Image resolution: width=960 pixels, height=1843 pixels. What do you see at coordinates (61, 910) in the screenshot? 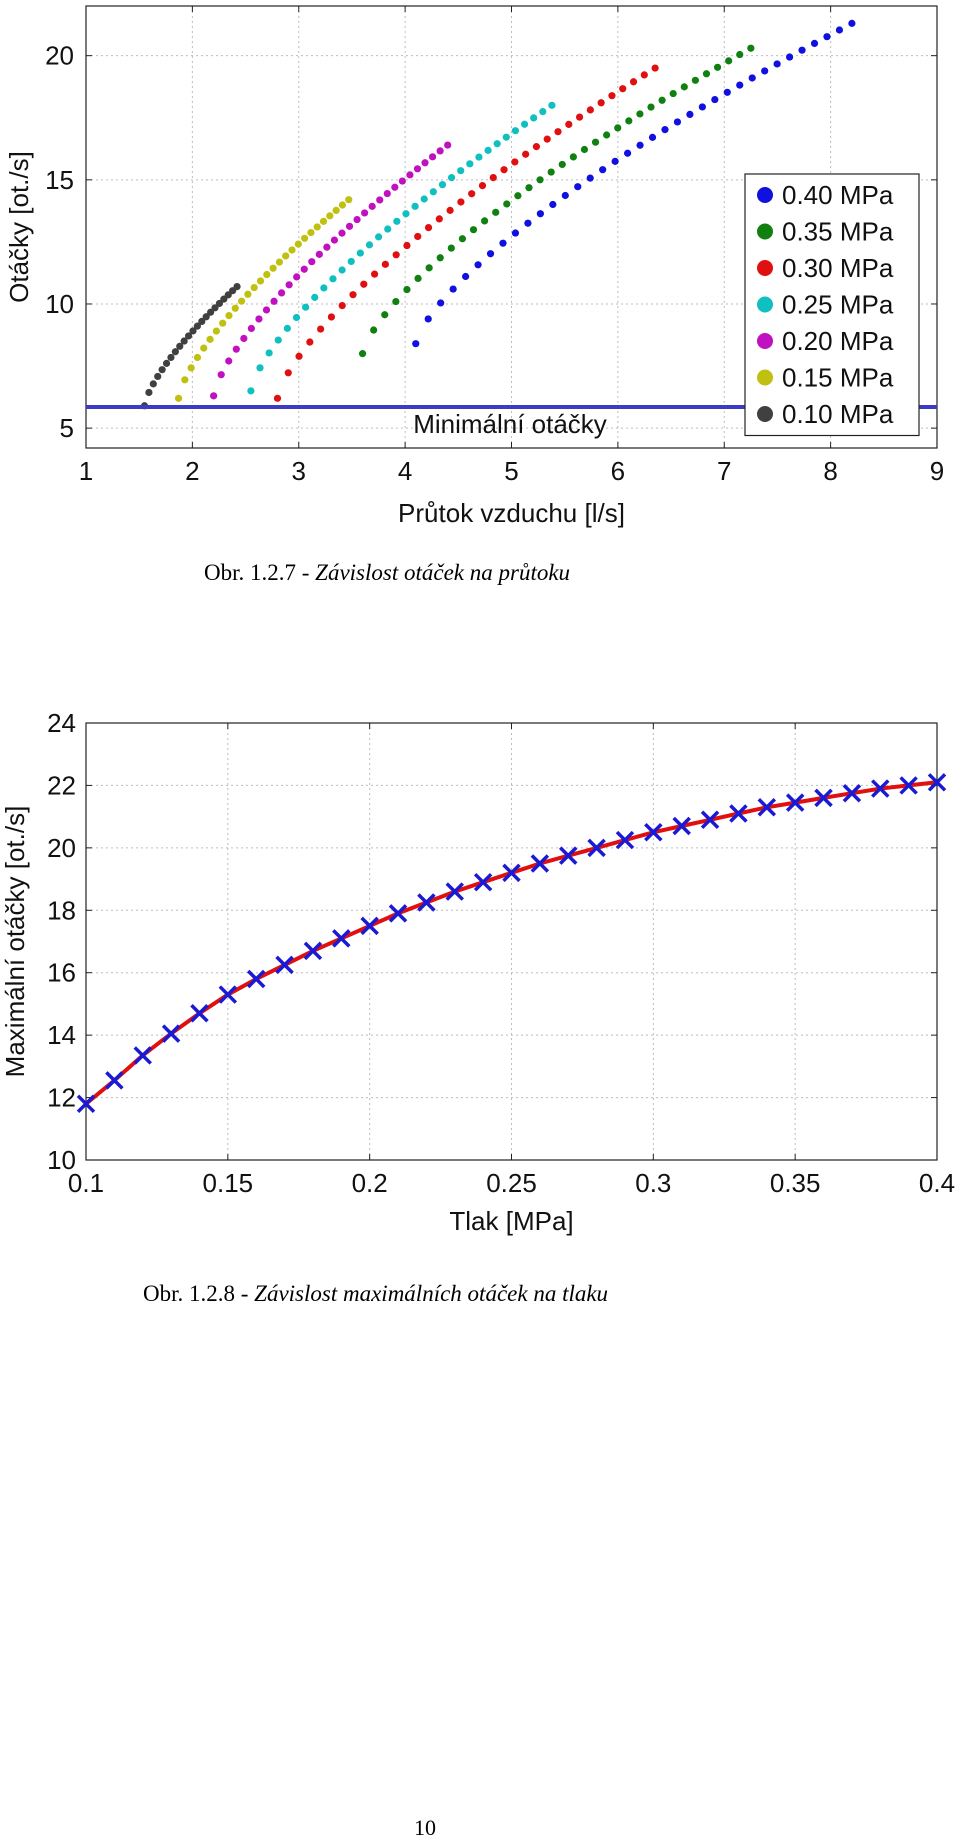
I see `y-tick-label: 18` at bounding box center [61, 910].